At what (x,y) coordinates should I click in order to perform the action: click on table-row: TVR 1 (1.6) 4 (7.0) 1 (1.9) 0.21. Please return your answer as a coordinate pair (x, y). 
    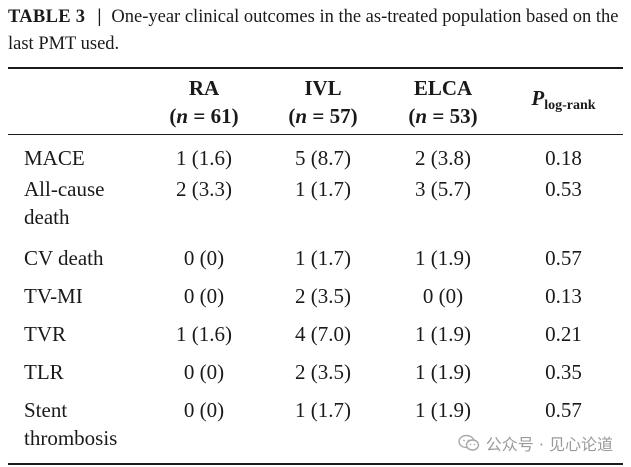
    Looking at the image, I should click on (315, 339).